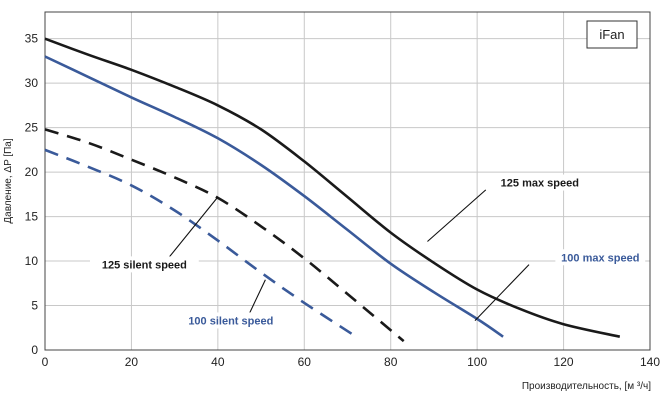 This screenshot has width=664, height=401. What do you see at coordinates (218, 362) in the screenshot?
I see `x-tick-label: 40` at bounding box center [218, 362].